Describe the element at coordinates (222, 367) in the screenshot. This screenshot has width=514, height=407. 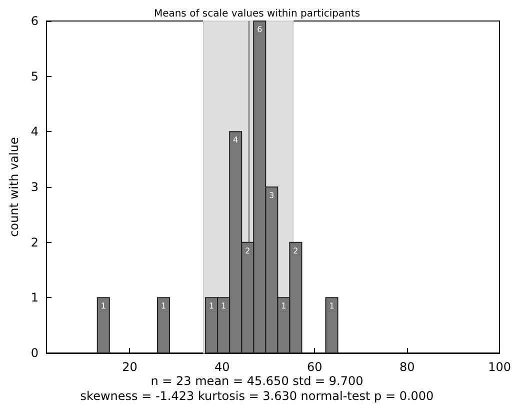
I see `x-tick-label: 40` at that location.